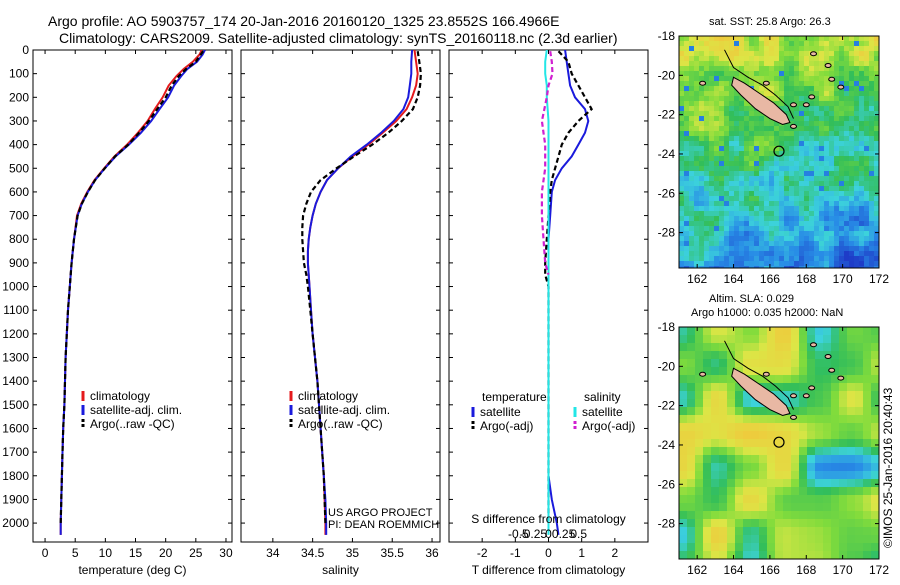 Image resolution: width=900 pixels, height=585 pixels. I want to click on credit-text: ©IMOS 25-Jan-2016 20:40:43, so click(888, 467).